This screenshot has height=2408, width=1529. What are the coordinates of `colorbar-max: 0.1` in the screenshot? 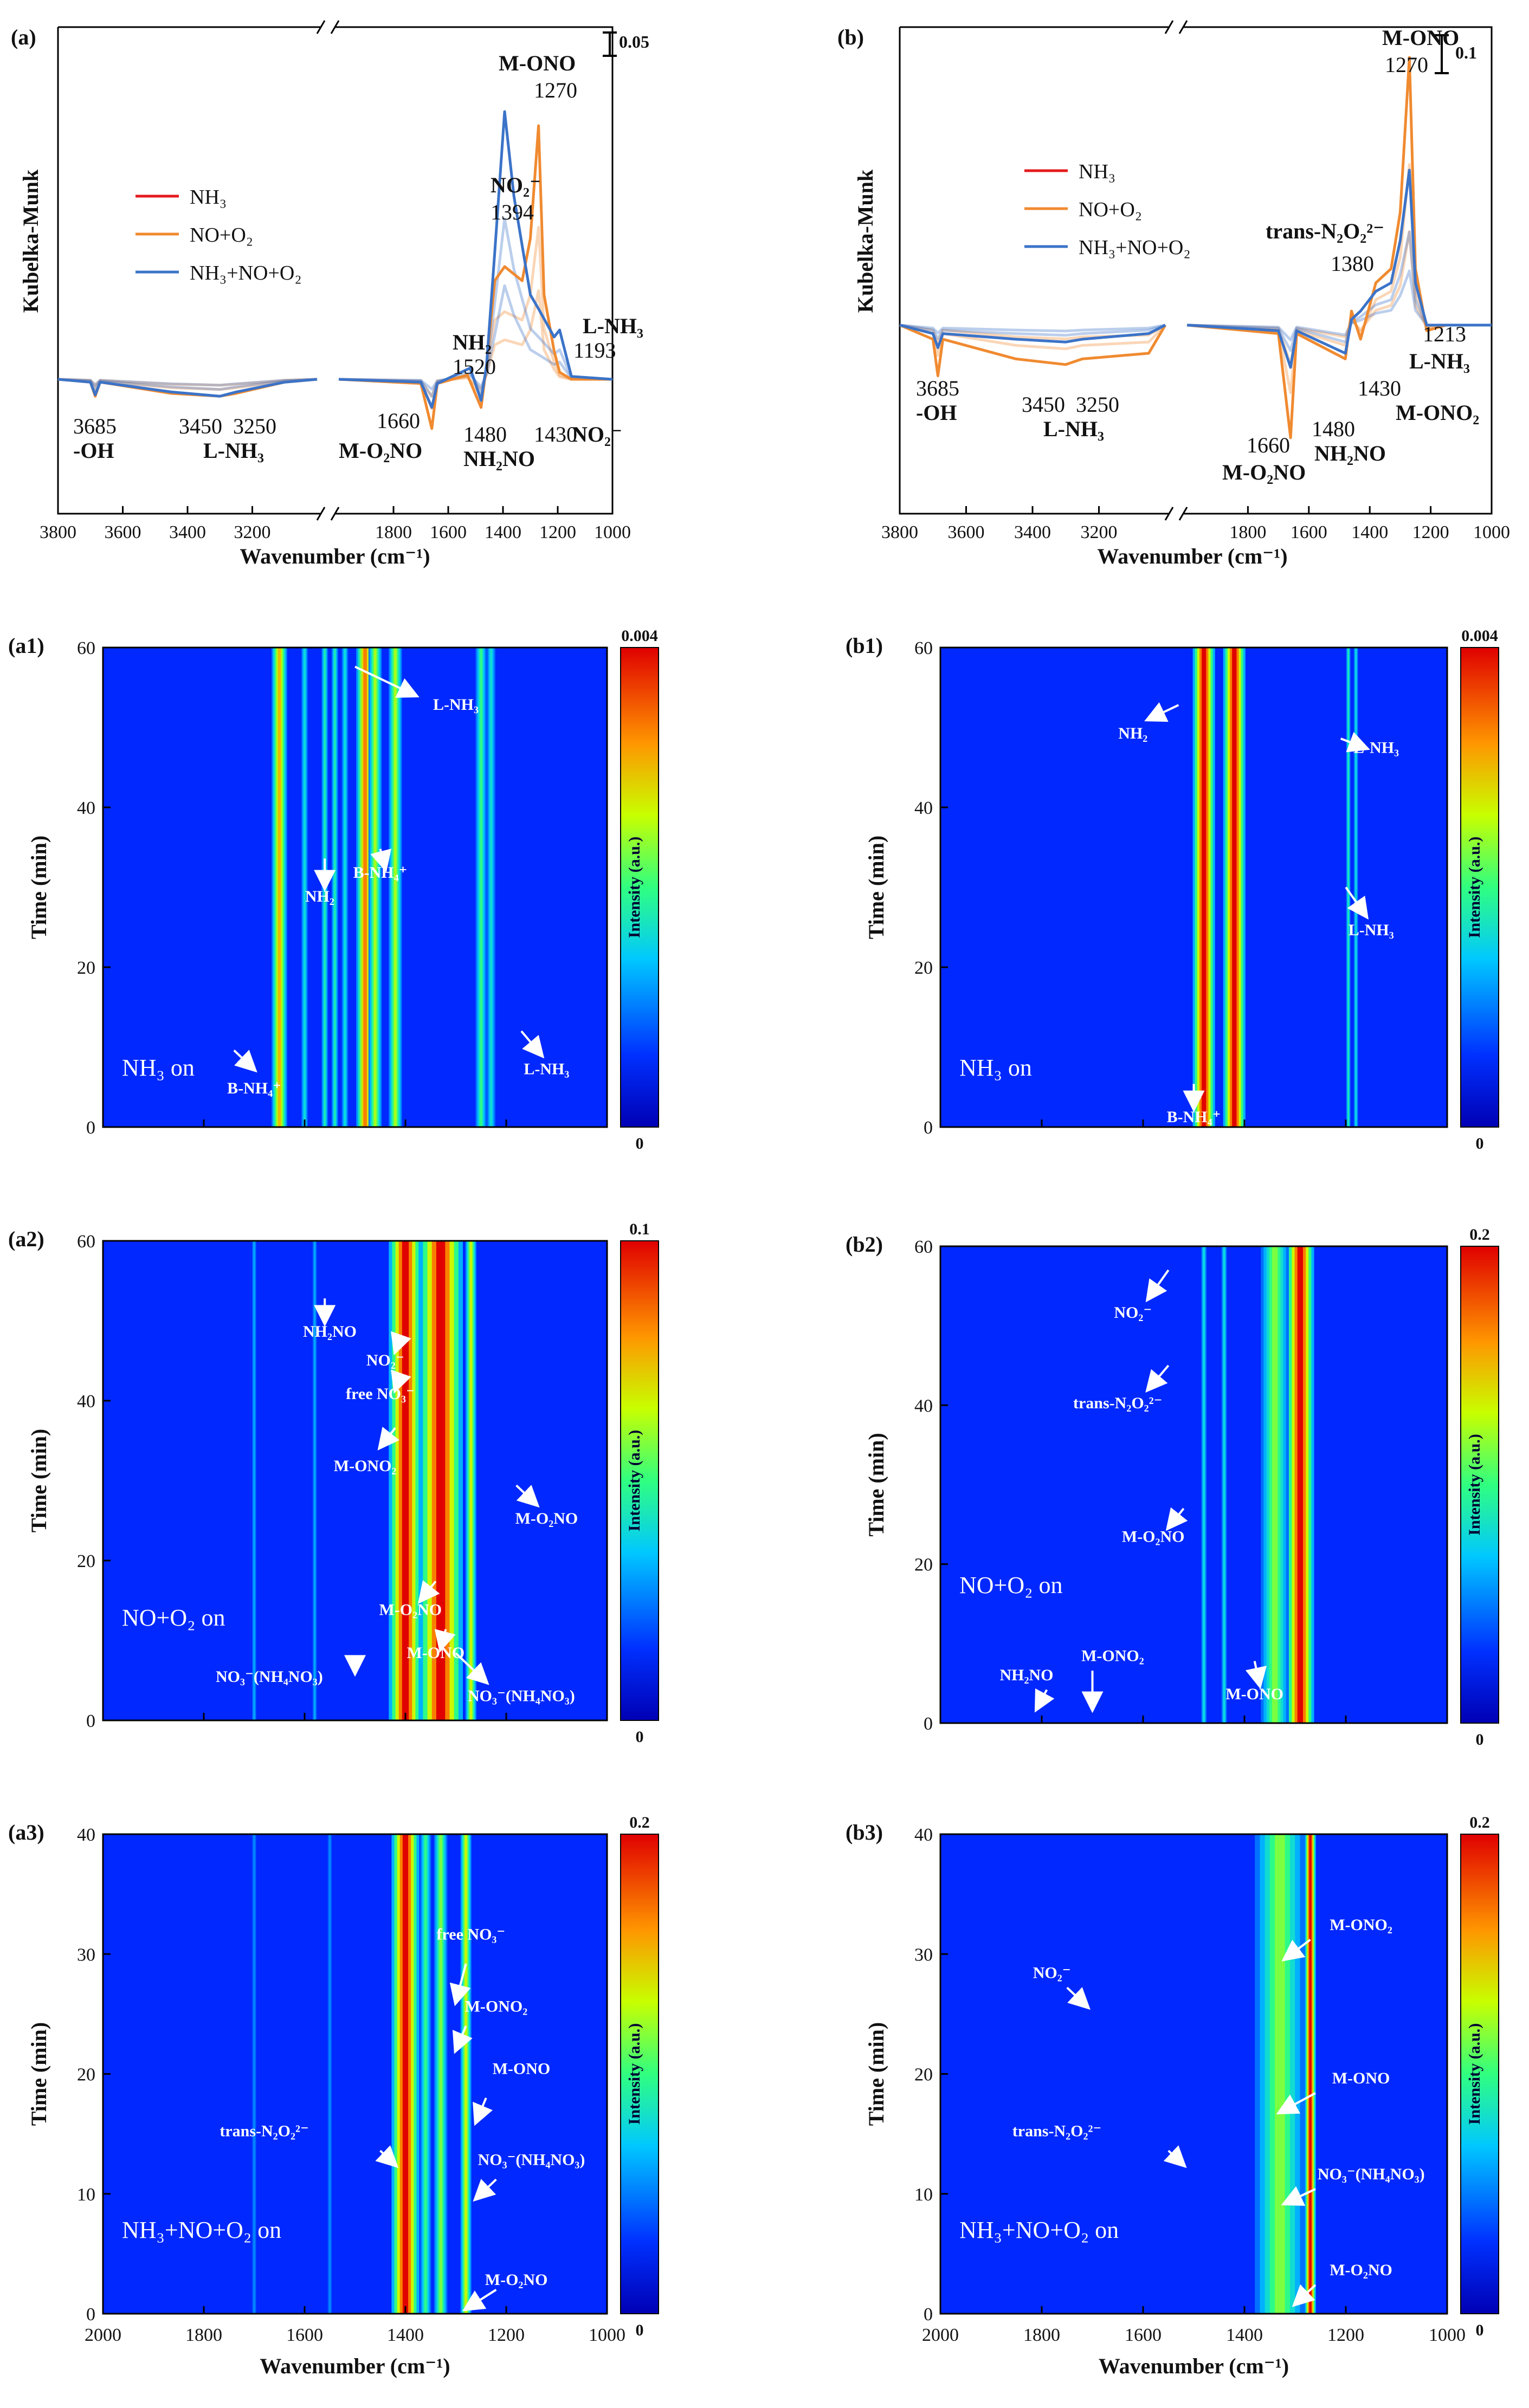 It's located at (639, 1229).